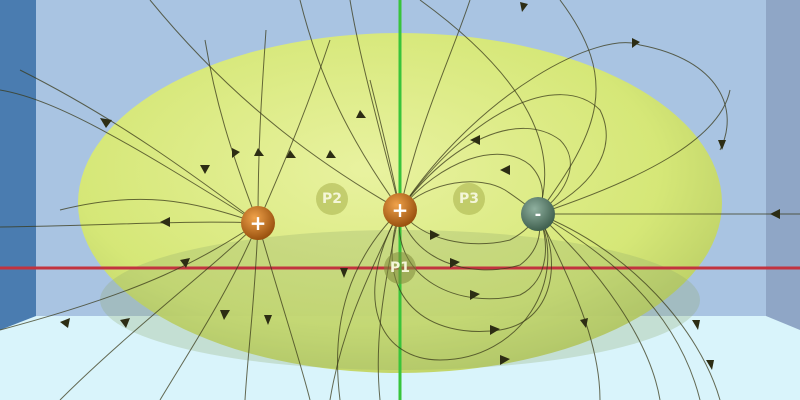 Image resolution: width=800 pixels, height=400 pixels. I want to click on probe-p2: P2, so click(332, 199).